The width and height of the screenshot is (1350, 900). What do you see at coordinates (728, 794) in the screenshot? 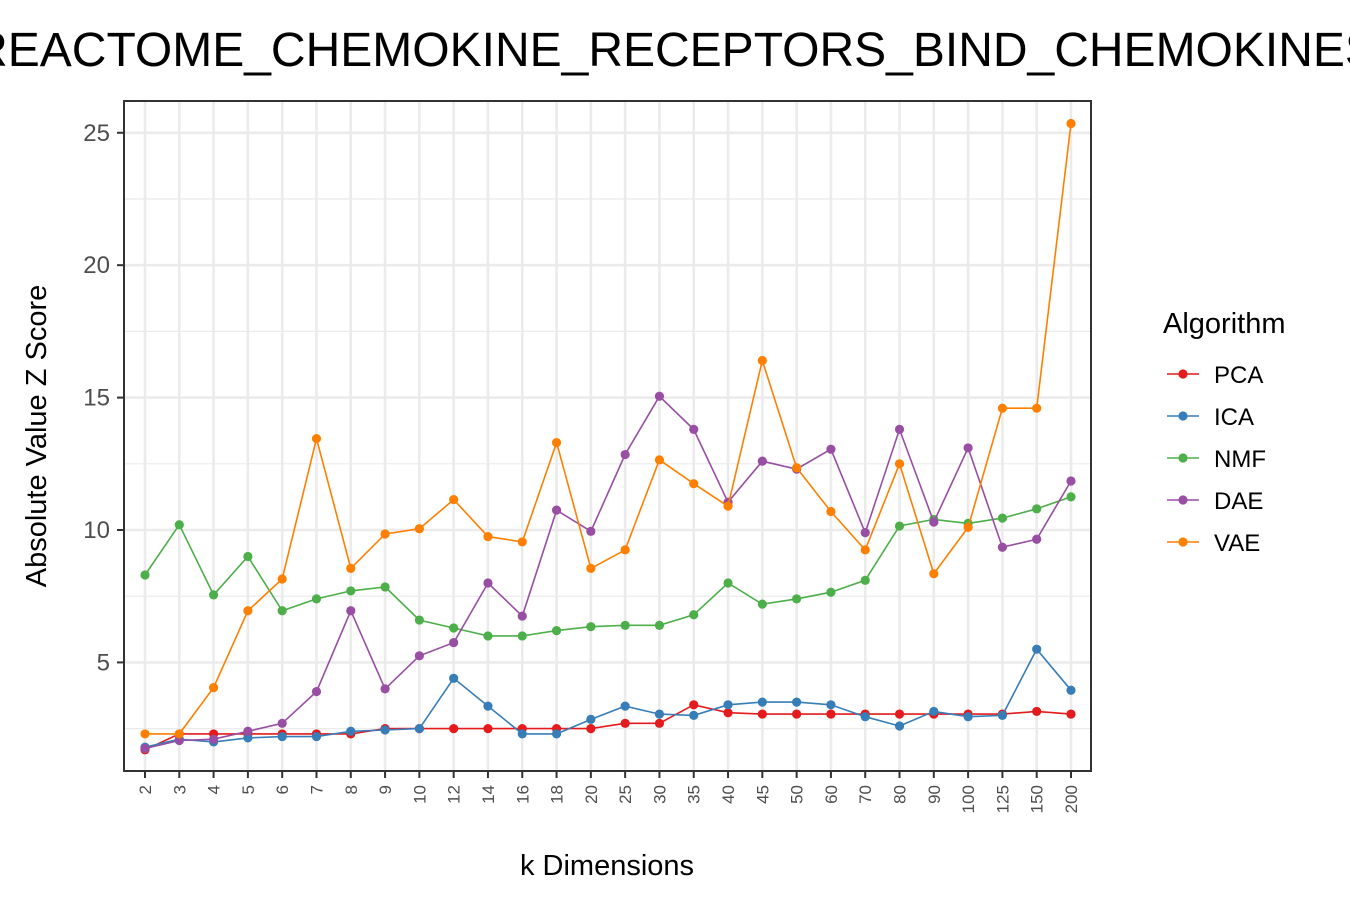
I see `x-tick-label: 40` at bounding box center [728, 794].